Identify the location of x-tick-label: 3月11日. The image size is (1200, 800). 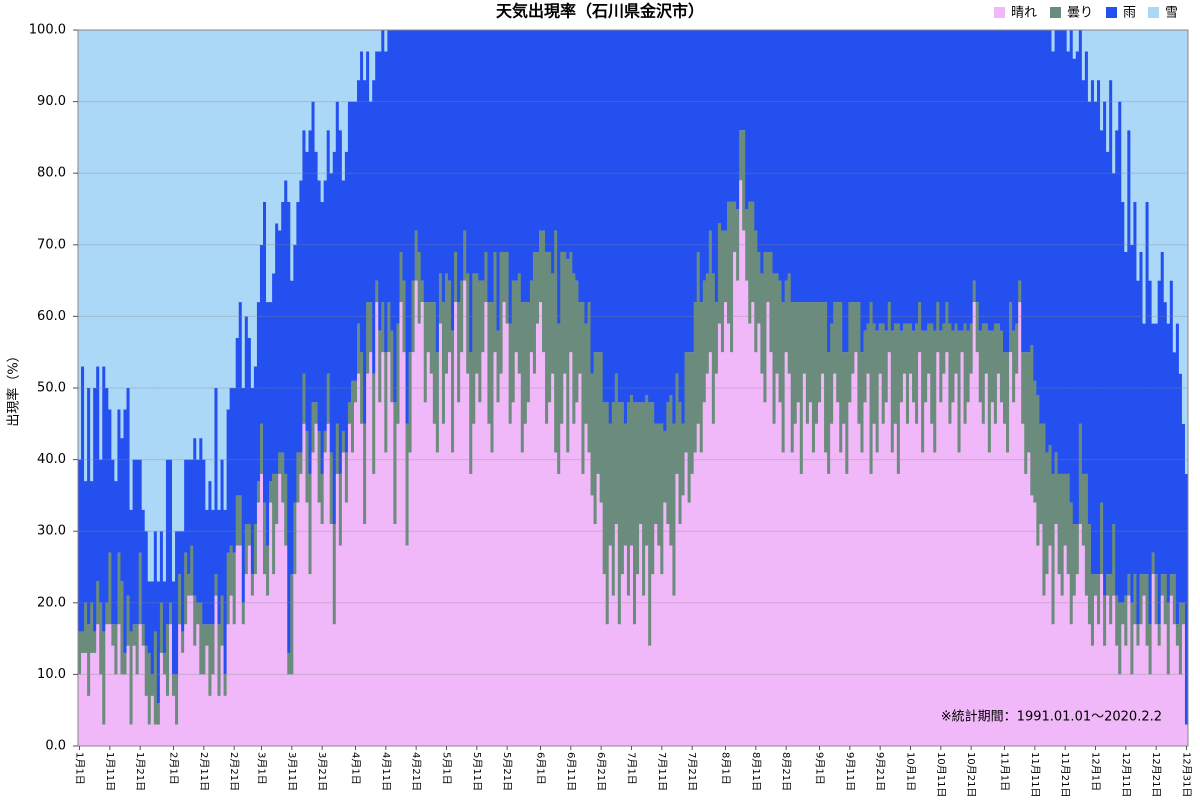
(292, 771).